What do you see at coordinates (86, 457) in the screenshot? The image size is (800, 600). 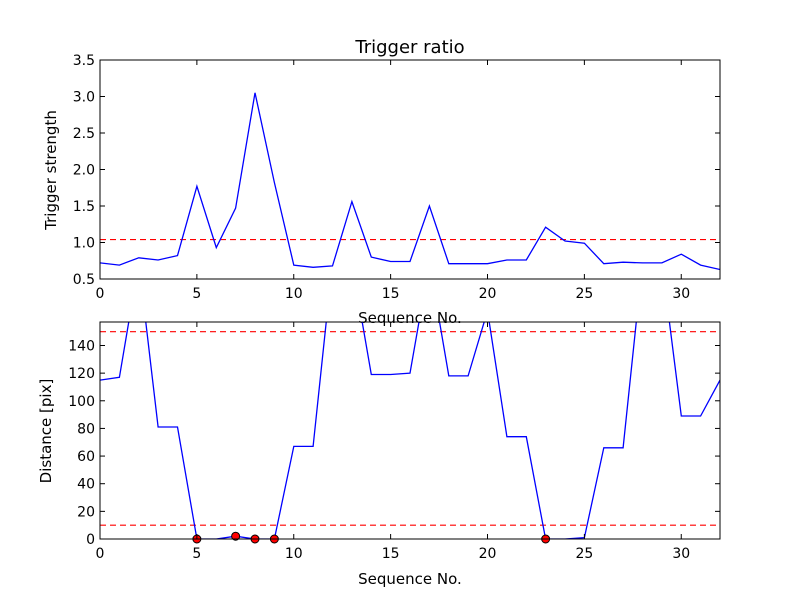 I see `y-tick-label: 60` at bounding box center [86, 457].